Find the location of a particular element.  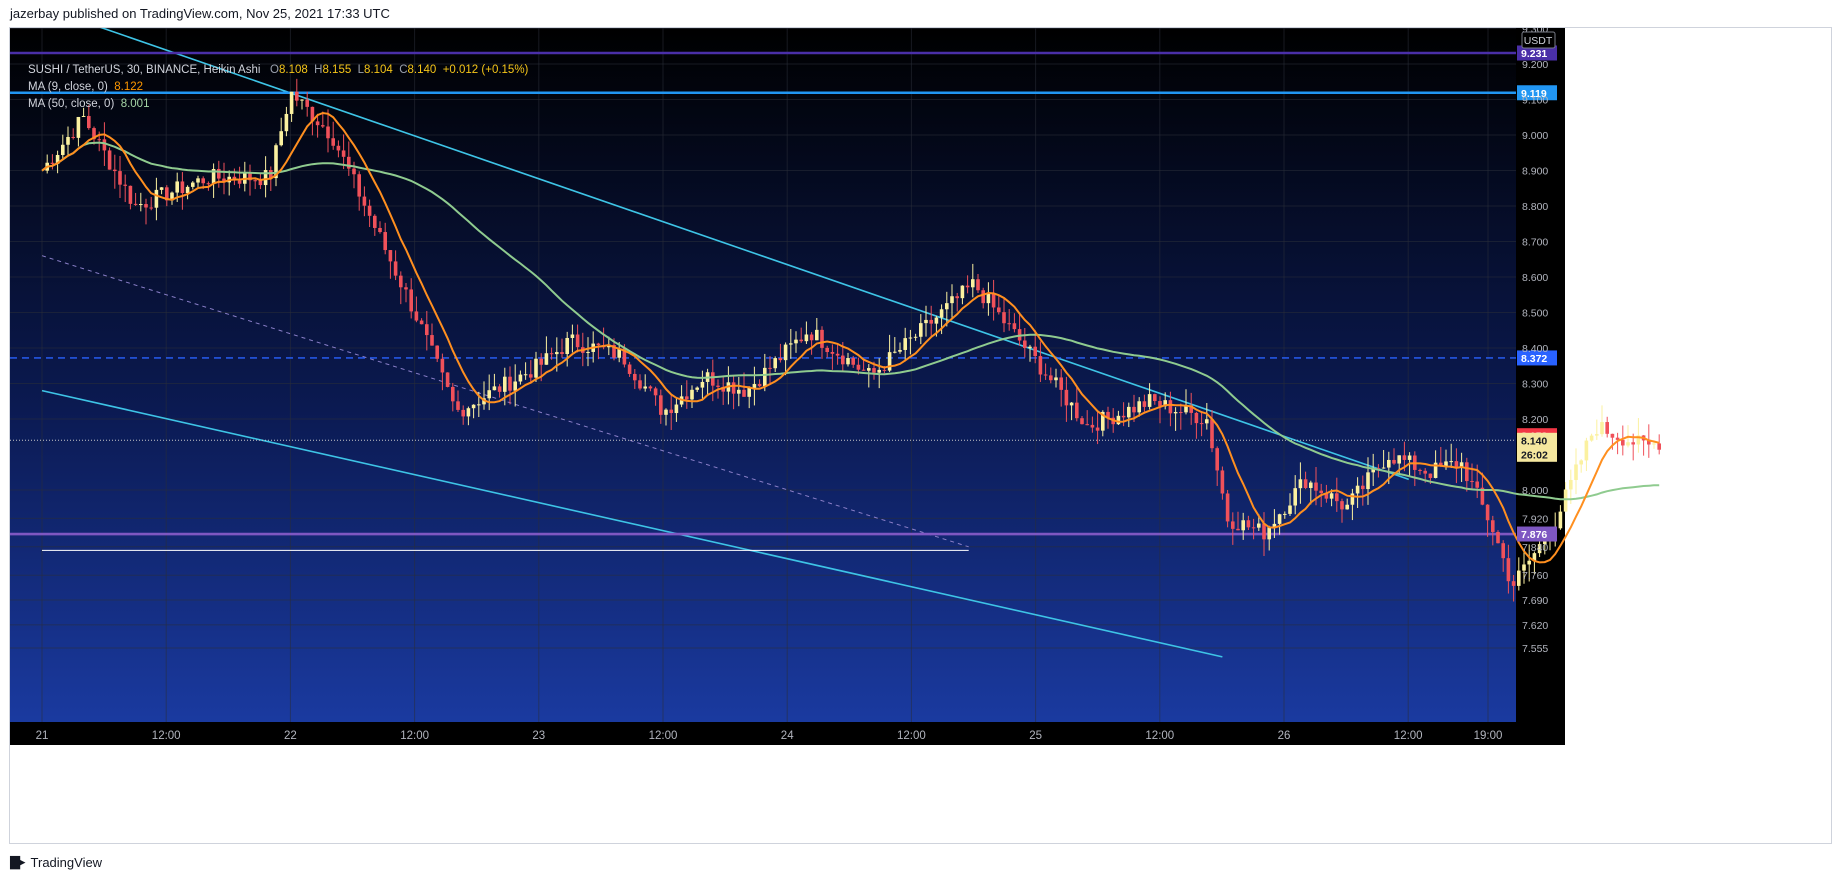

footer-brand: TradingView is located at coordinates (66, 862).